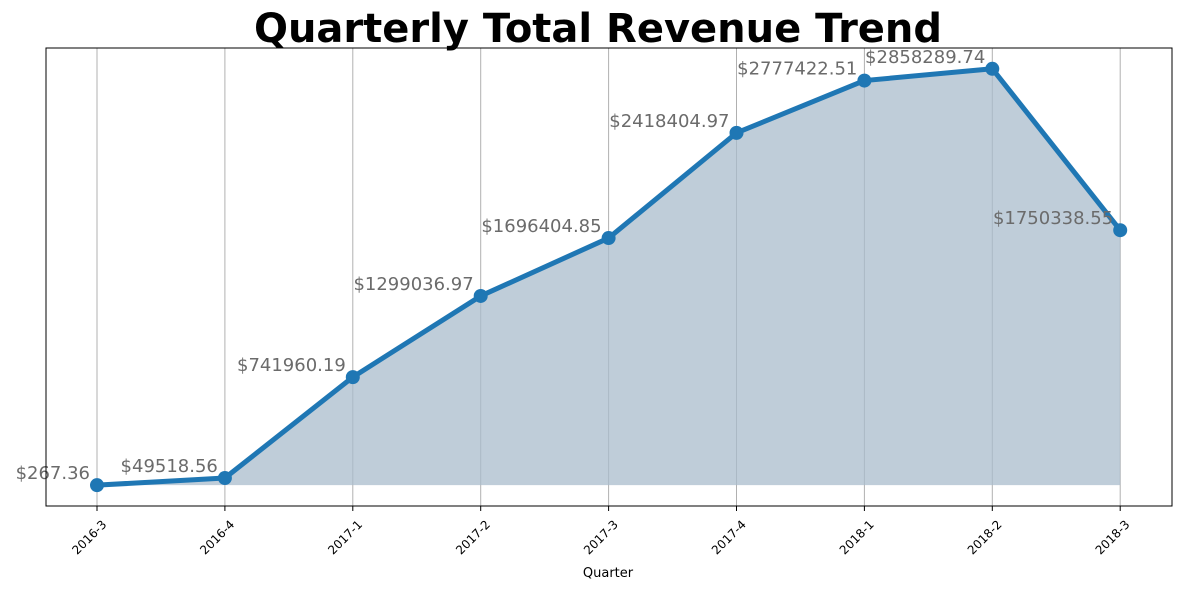  What do you see at coordinates (729, 537) in the screenshot?
I see `x-tick-label: 2017-4` at bounding box center [729, 537].